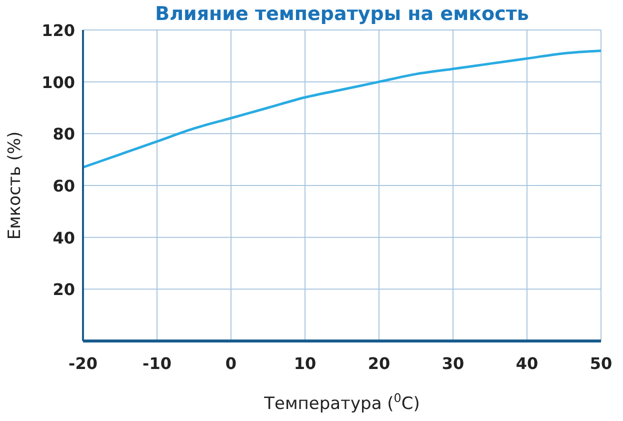 The height and width of the screenshot is (421, 623). What do you see at coordinates (601, 363) in the screenshot?
I see `x-tick-label: 50` at bounding box center [601, 363].